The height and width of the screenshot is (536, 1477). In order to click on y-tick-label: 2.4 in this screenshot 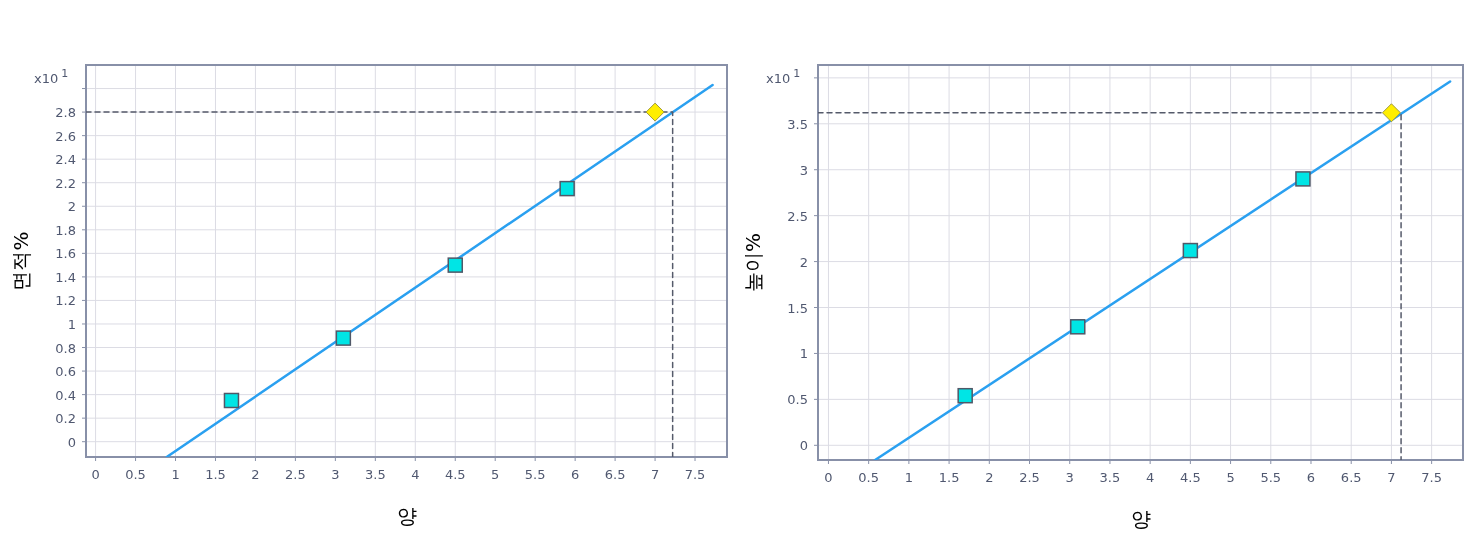, I will do `click(65, 160)`.